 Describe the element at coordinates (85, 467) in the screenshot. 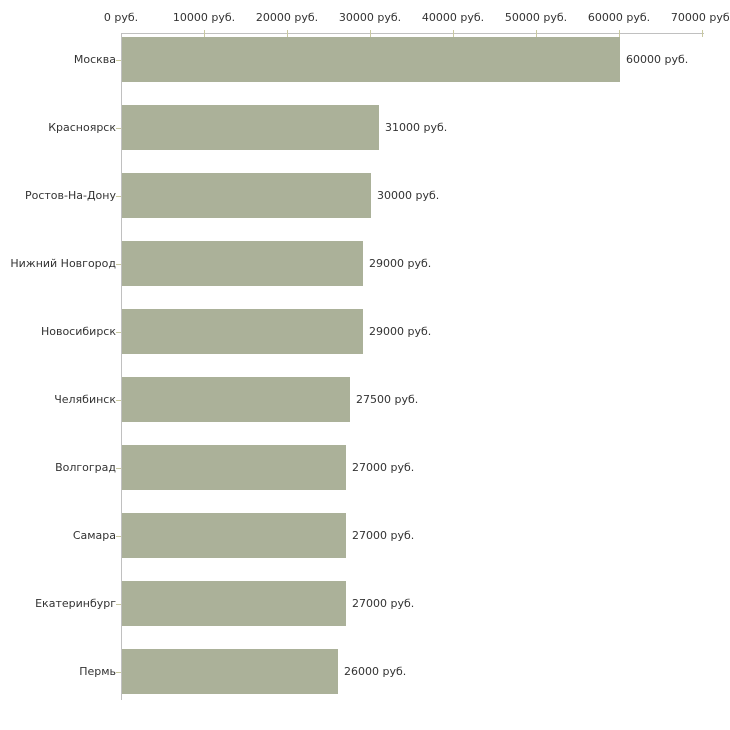

I see `category-label: Волгоград` at that location.